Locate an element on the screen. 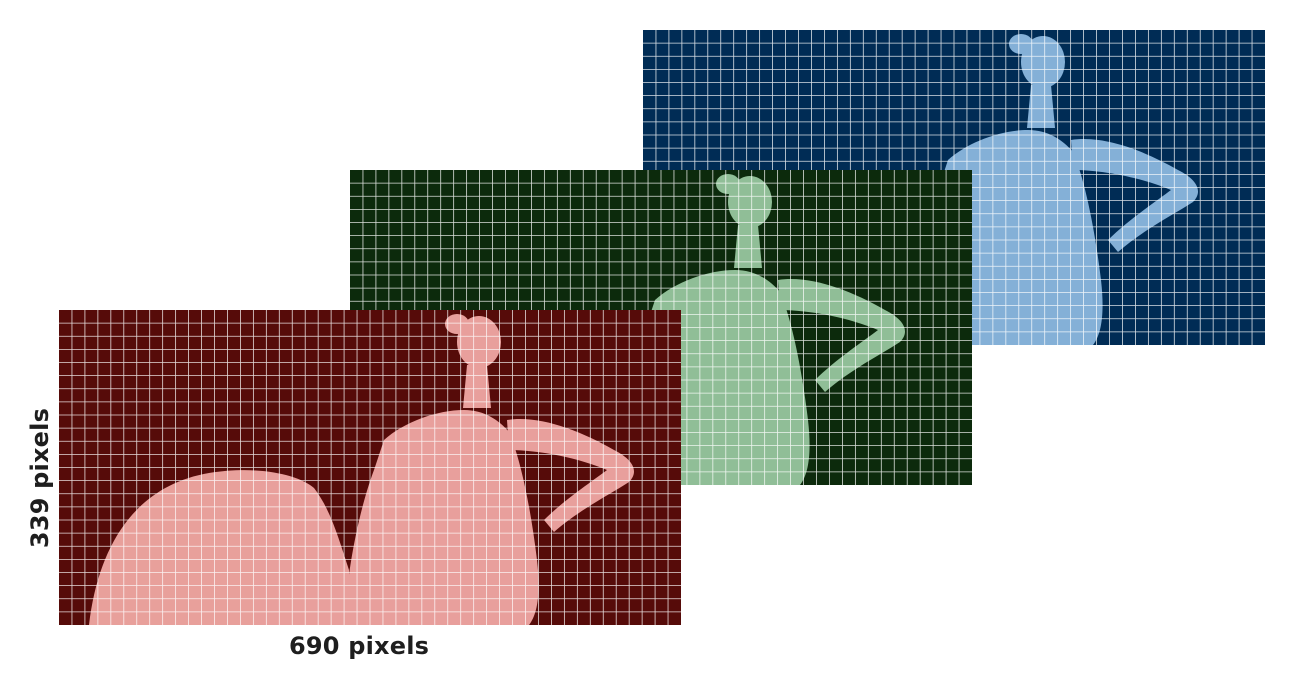 The width and height of the screenshot is (1297, 679). width-label: 690 pixels is located at coordinates (359, 646).